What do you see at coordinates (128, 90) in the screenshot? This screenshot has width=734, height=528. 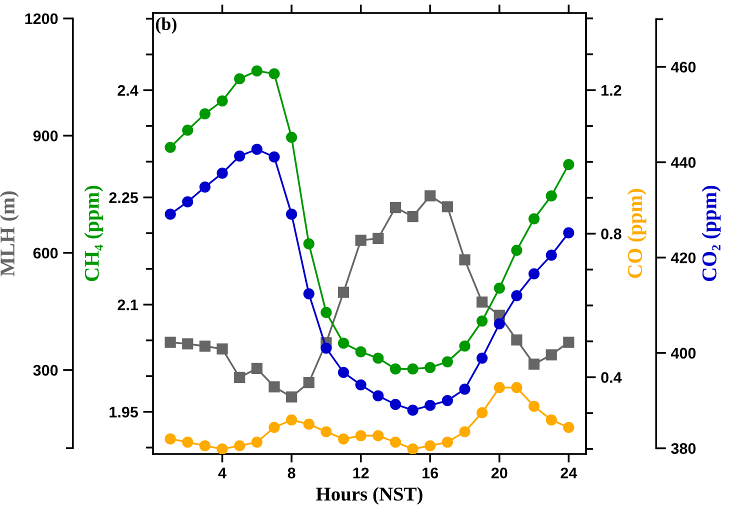 I see `y-tick-label: 2.4` at bounding box center [128, 90].